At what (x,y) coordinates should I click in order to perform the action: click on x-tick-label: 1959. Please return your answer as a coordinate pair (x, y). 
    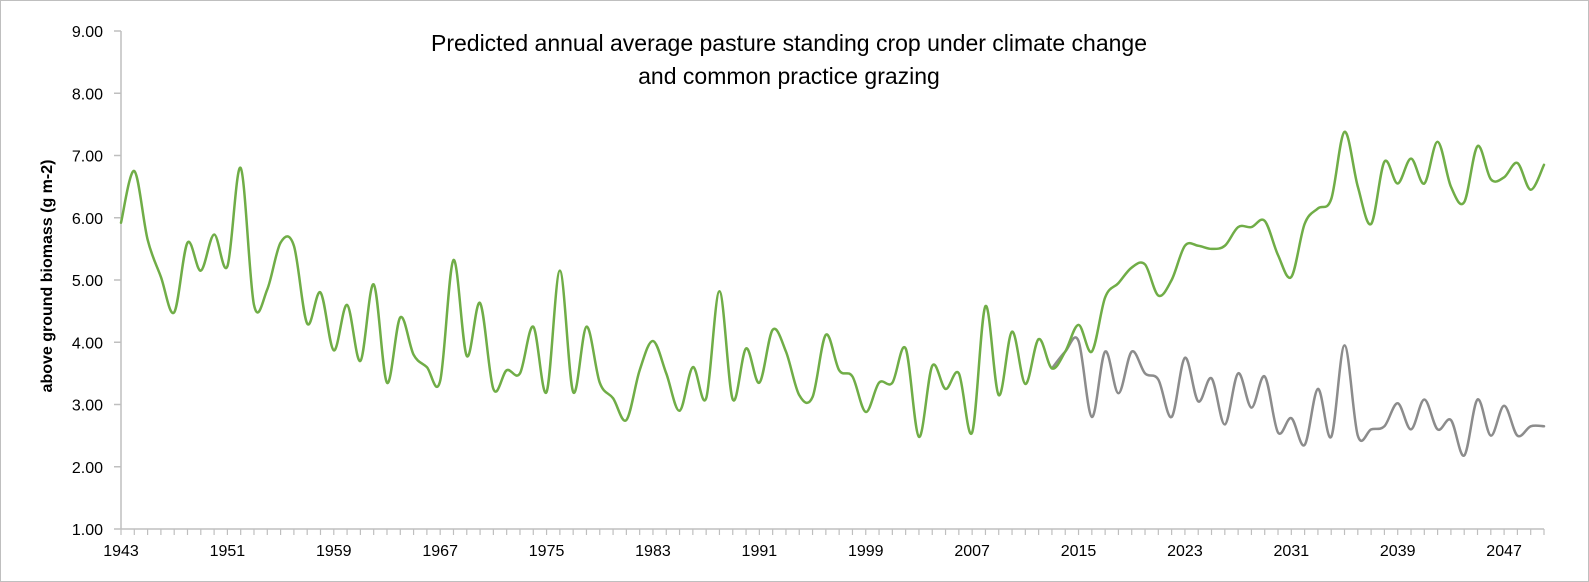
    Looking at the image, I should click on (334, 551).